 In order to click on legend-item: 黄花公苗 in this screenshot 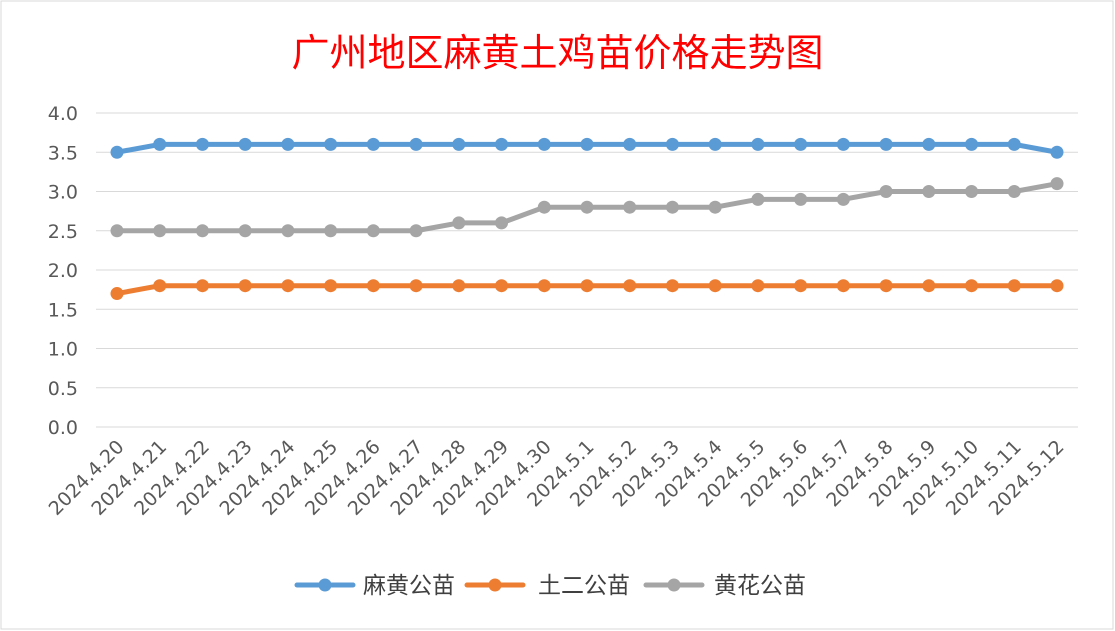, I will do `click(724, 586)`.